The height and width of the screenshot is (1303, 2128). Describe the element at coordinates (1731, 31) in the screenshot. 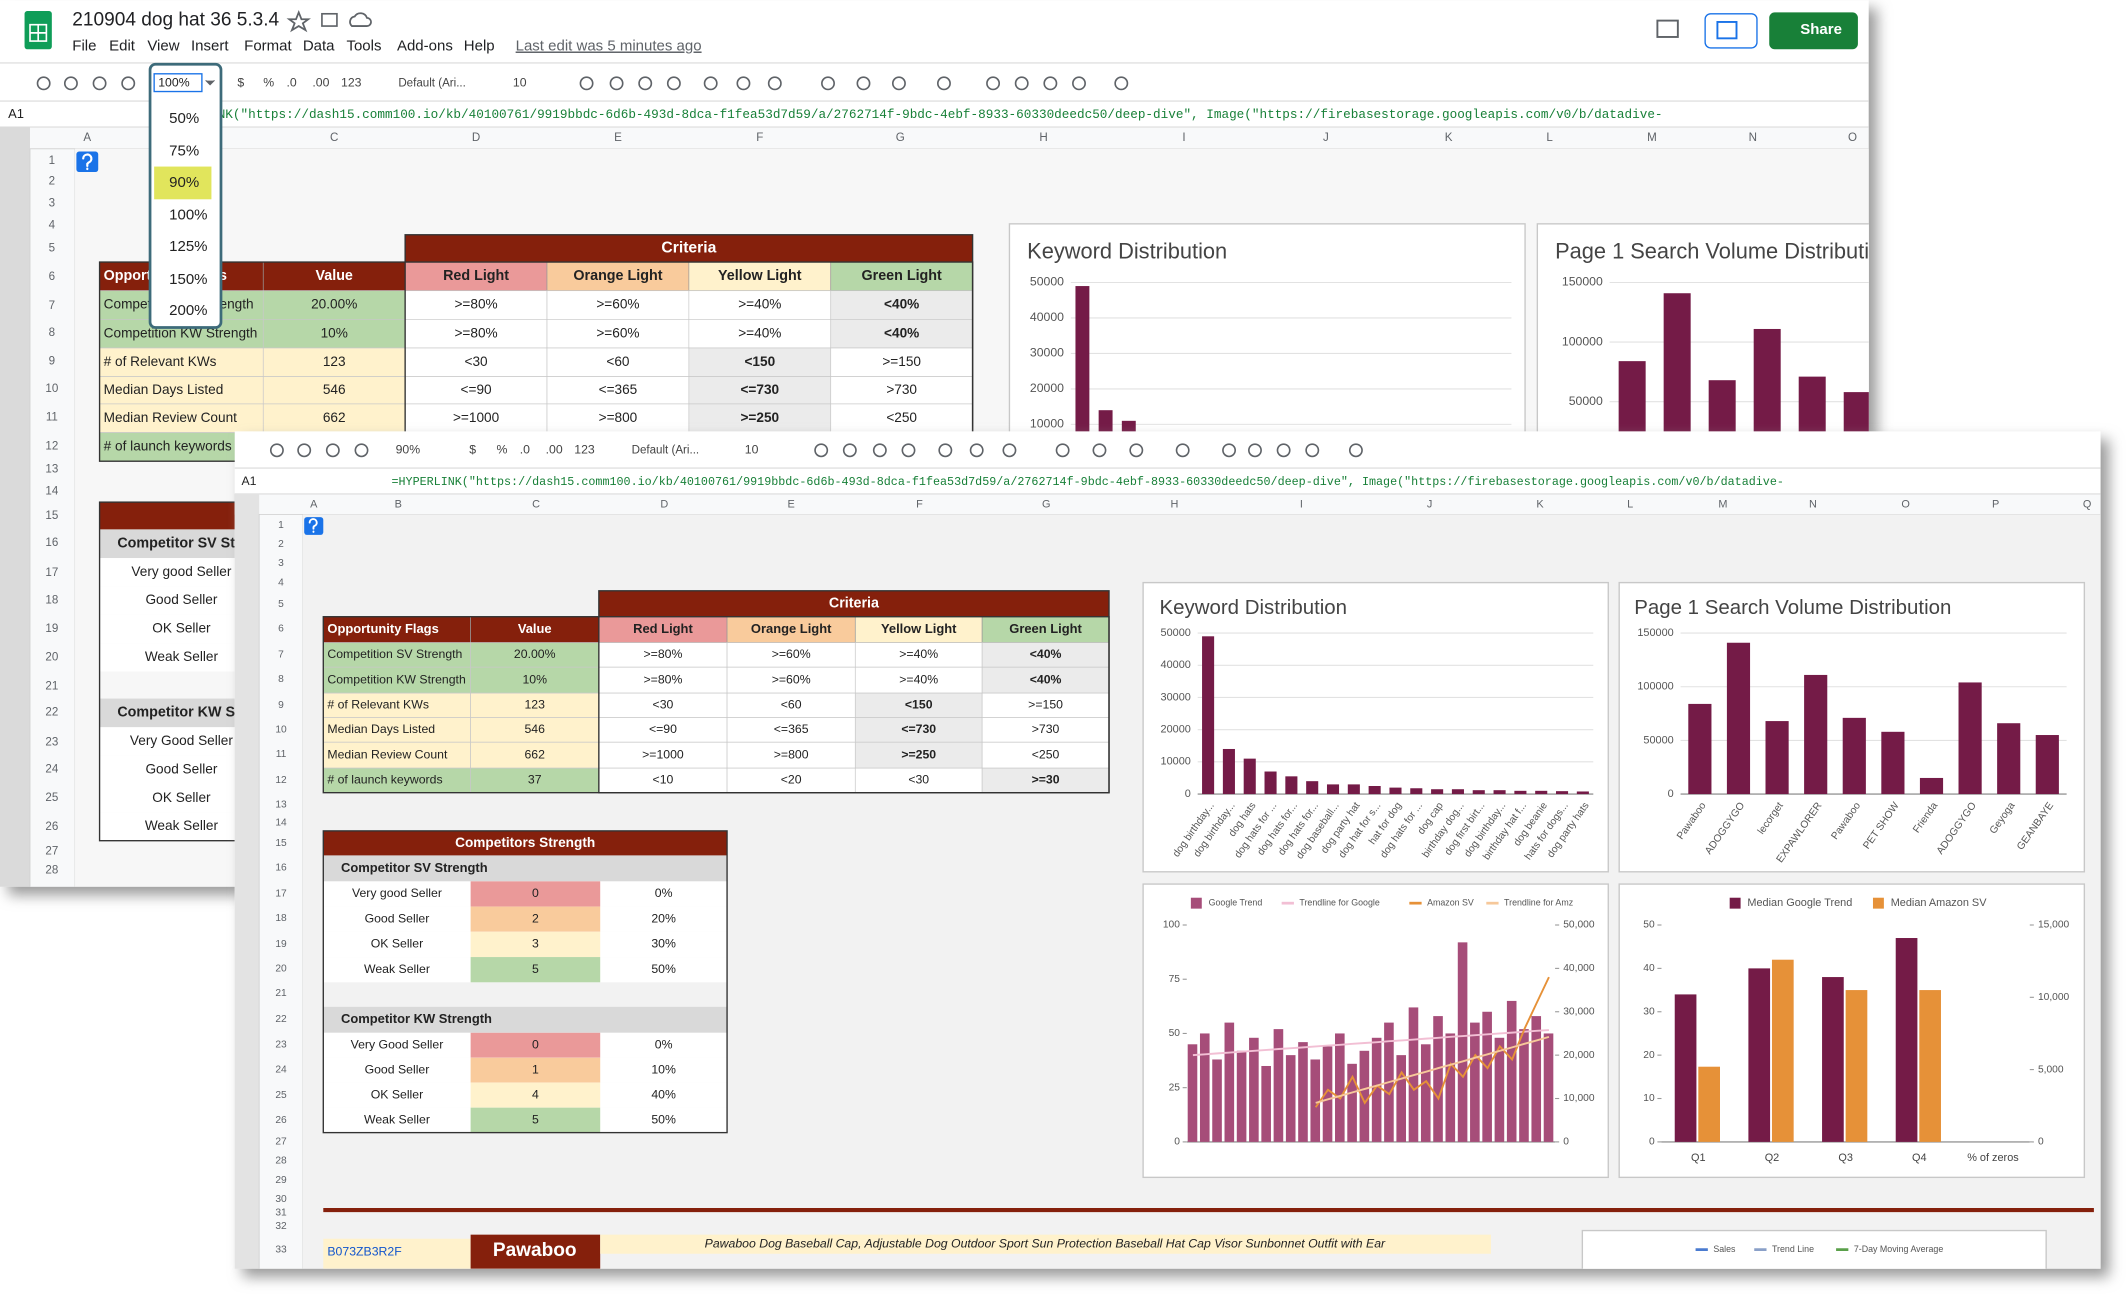

I see `present-button` at that location.